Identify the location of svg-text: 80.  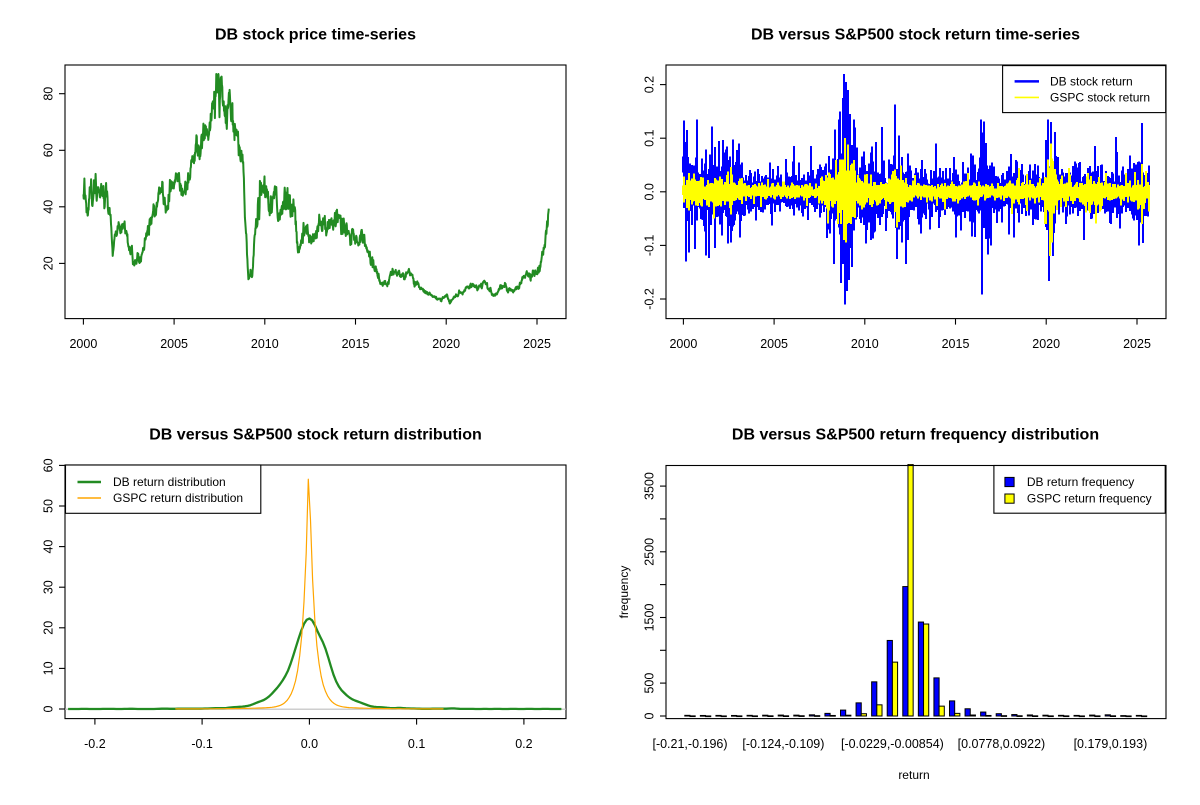
(49, 94).